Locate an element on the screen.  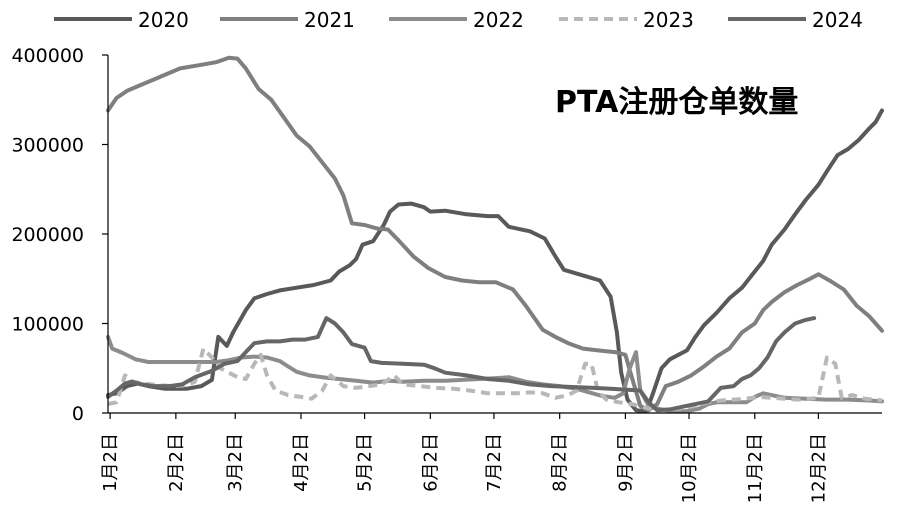
x-tick-label: 5月2日 is located at coordinates (365, 462).